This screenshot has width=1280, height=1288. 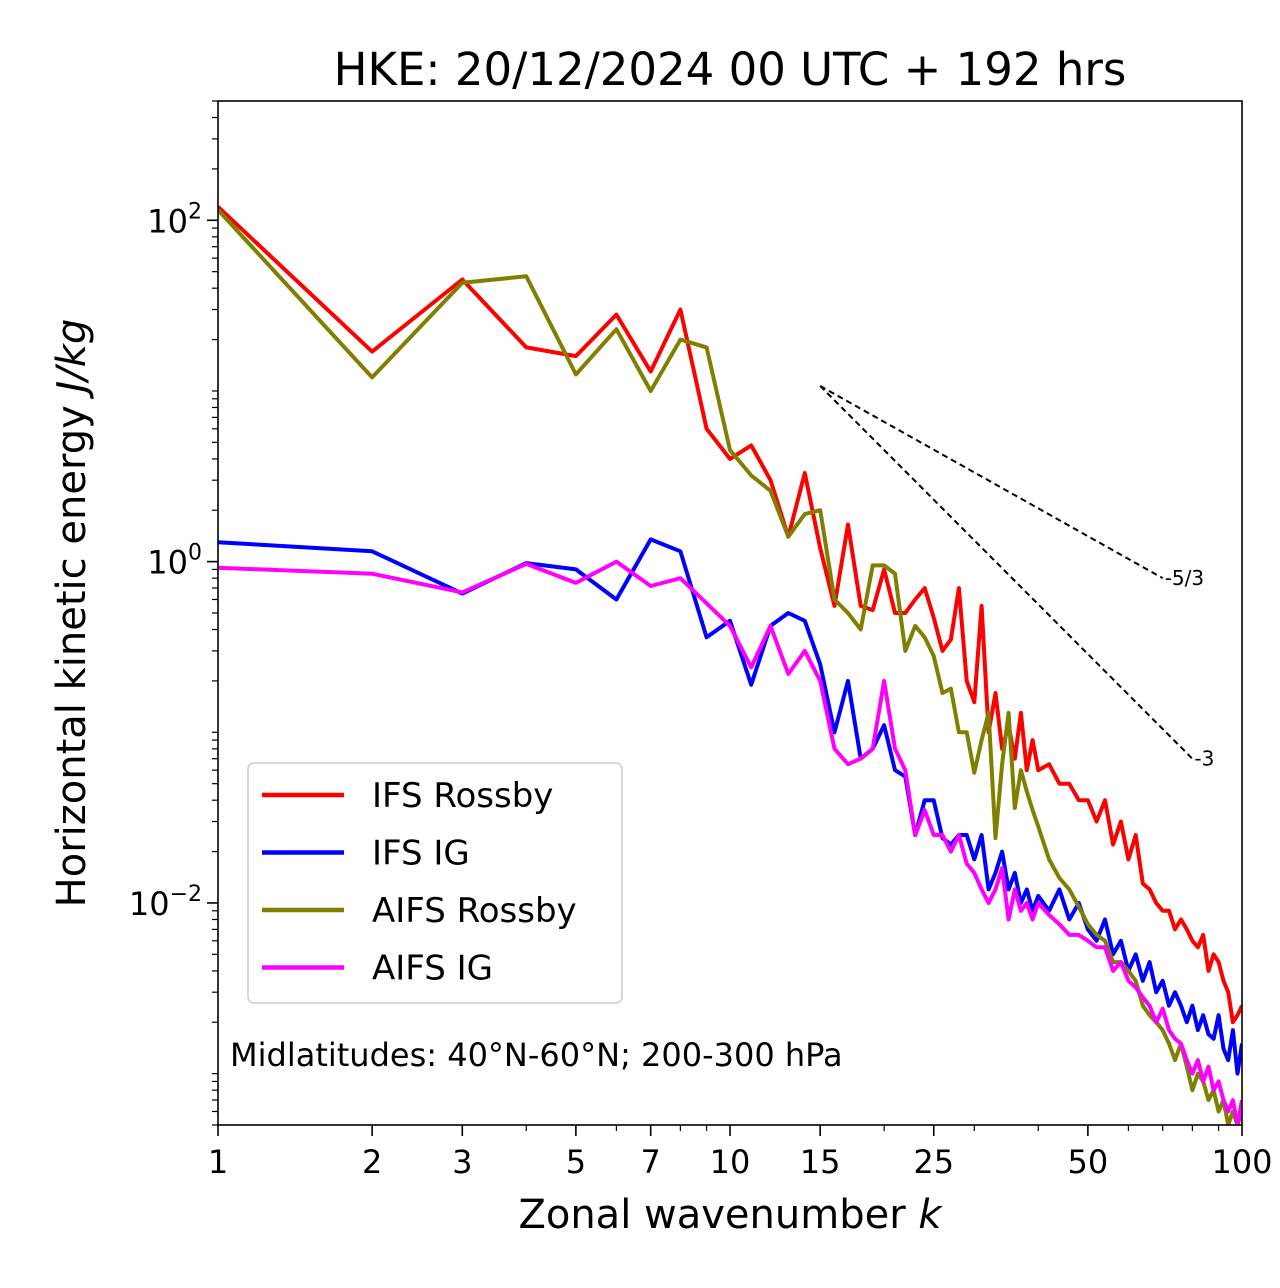 What do you see at coordinates (820, 1162) in the screenshot?
I see `x-tick-label: 15` at bounding box center [820, 1162].